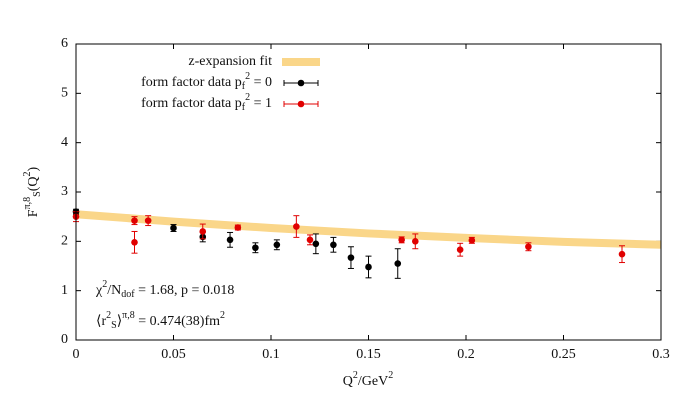 The height and width of the screenshot is (416, 693). Describe the element at coordinates (368, 354) in the screenshot. I see `x-tick-label: 0.15` at that location.